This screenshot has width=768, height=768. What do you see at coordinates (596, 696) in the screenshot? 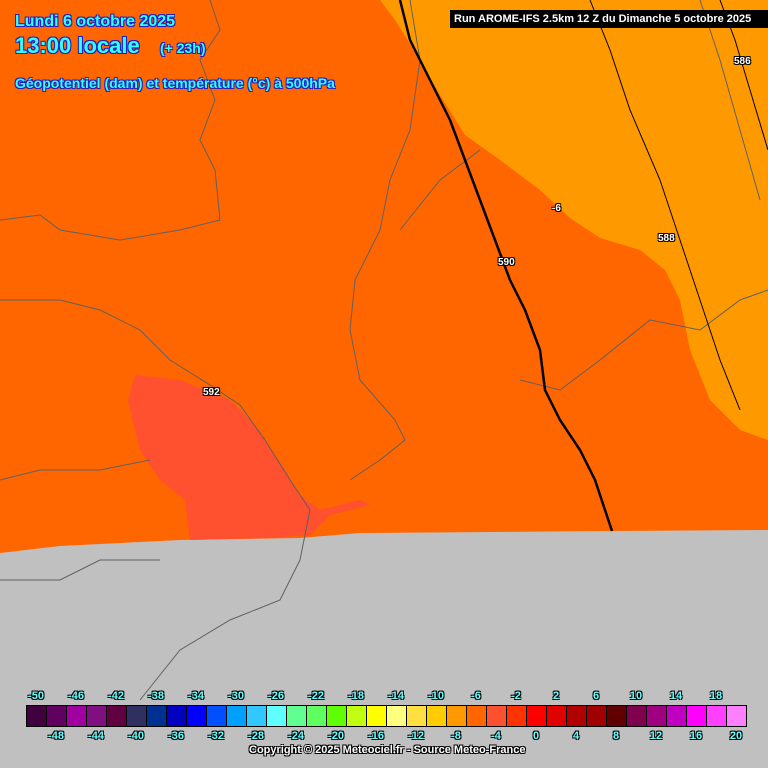
I see `color-scale-label: 6` at bounding box center [596, 696].